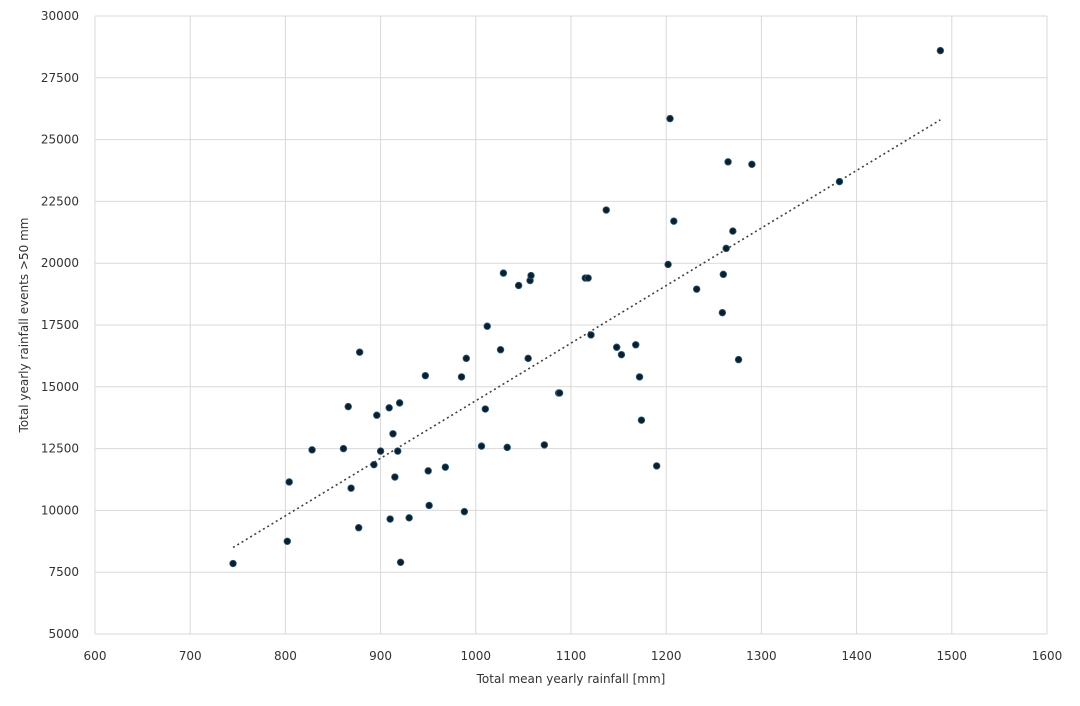 The height and width of the screenshot is (706, 1080). I want to click on x-tick-label: 1400, so click(856, 656).